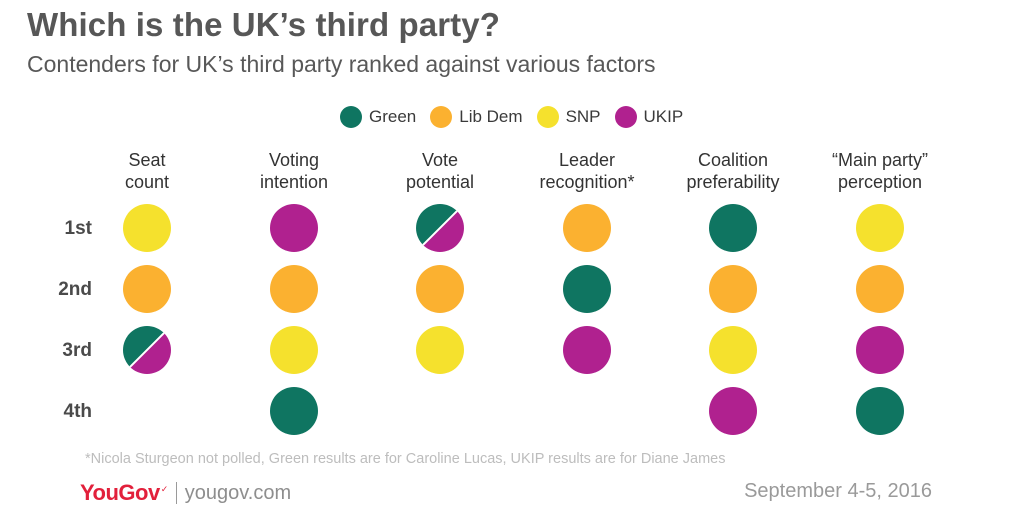 This screenshot has width=1024, height=512. What do you see at coordinates (238, 492) in the screenshot?
I see `site-url: yougov.com` at bounding box center [238, 492].